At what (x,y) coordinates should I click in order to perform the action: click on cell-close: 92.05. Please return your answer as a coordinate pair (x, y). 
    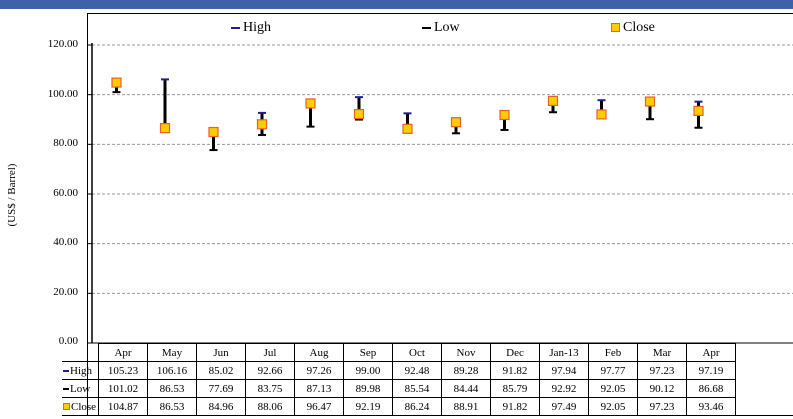
    Looking at the image, I should click on (613, 406).